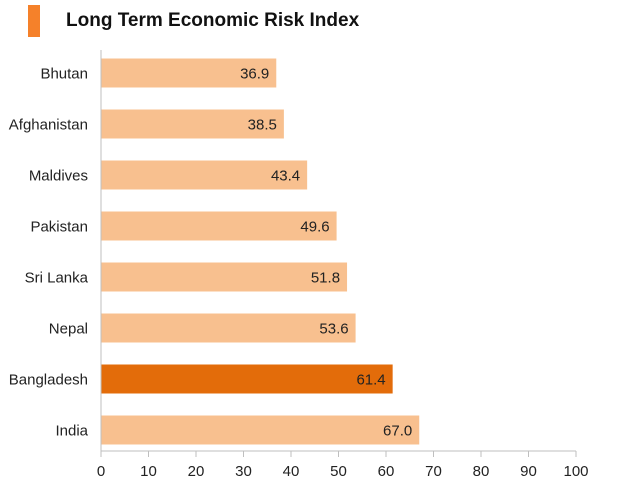  I want to click on value-label-pakistan: 49.6, so click(314, 227).